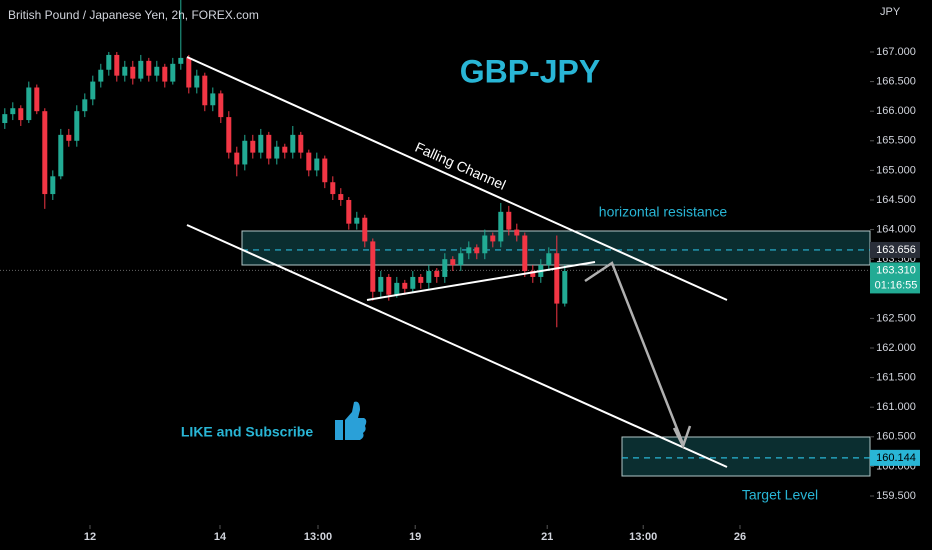  What do you see at coordinates (896, 200) in the screenshot?
I see `y-tick-label: 164.500` at bounding box center [896, 200].